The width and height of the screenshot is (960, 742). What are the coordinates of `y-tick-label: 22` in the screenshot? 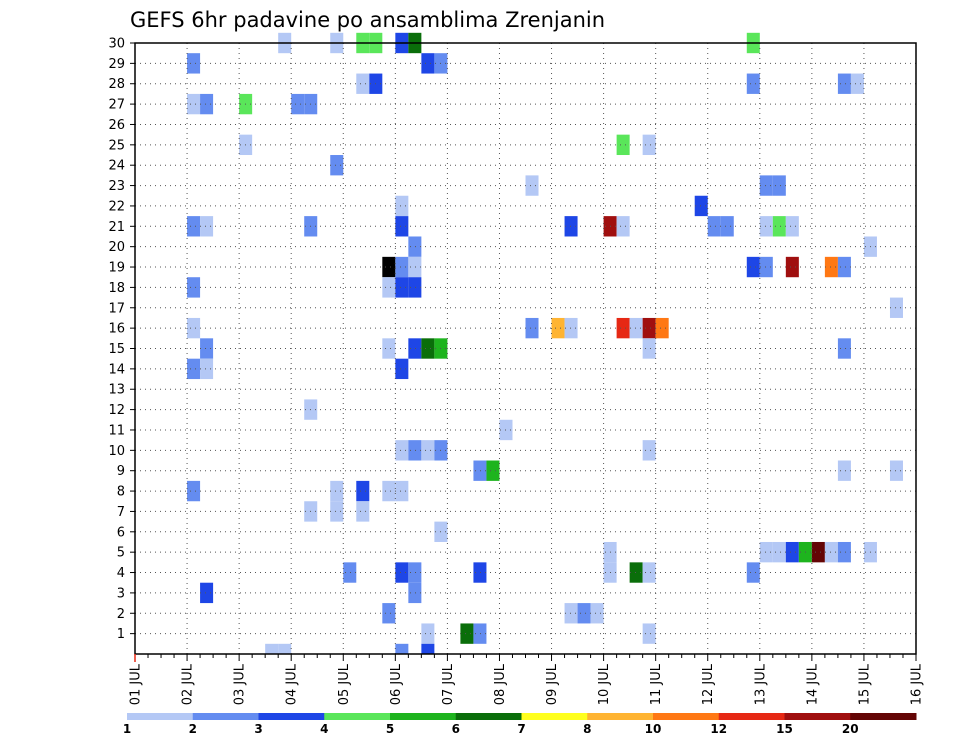 It's located at (116, 206).